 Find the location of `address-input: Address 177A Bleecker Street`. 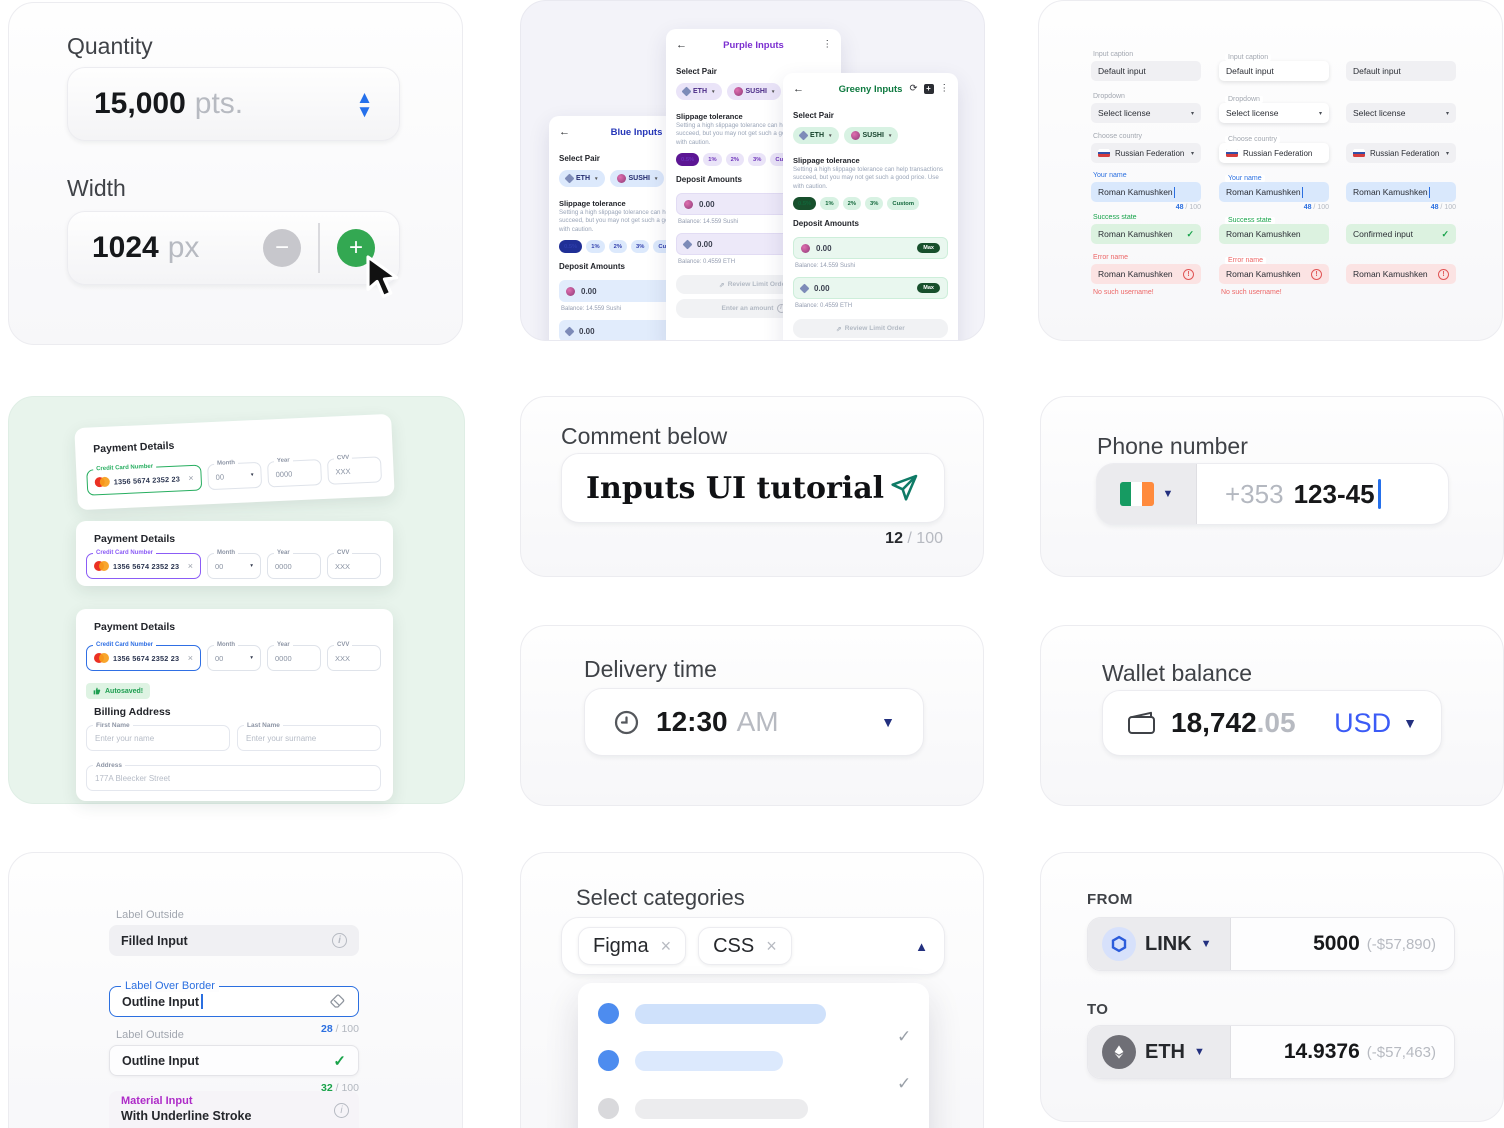

address-input: Address 177A Bleecker Street is located at coordinates (233, 776).